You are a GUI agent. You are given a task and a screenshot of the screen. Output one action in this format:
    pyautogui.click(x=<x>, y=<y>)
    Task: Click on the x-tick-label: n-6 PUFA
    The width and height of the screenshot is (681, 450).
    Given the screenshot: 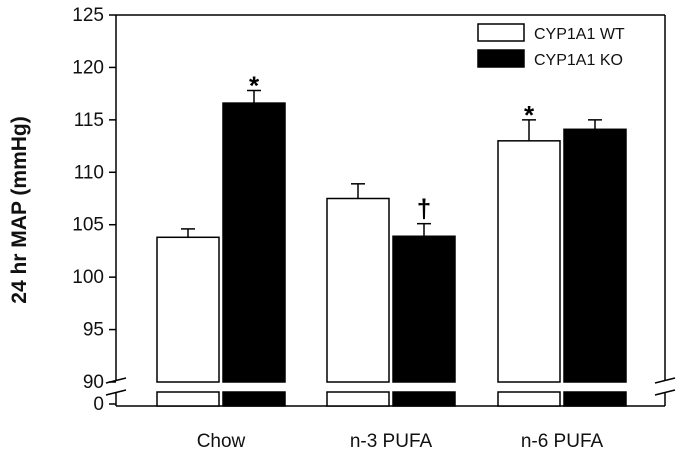 What is the action you would take?
    pyautogui.click(x=562, y=440)
    